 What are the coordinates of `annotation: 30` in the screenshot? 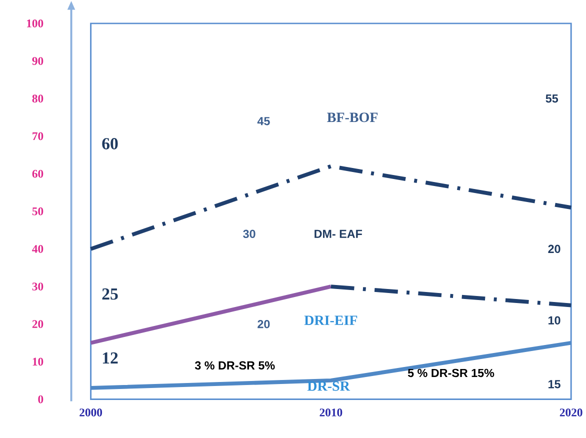 It's located at (249, 234).